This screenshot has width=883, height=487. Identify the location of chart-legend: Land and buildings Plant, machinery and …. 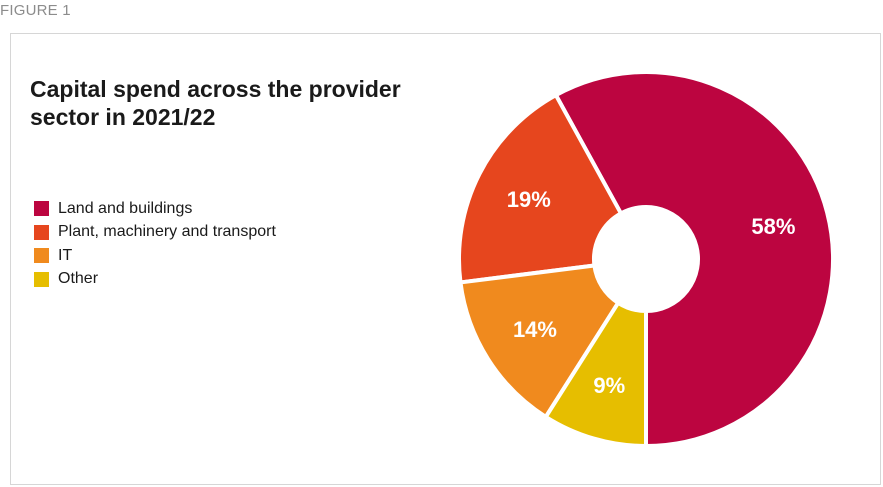
(155, 244).